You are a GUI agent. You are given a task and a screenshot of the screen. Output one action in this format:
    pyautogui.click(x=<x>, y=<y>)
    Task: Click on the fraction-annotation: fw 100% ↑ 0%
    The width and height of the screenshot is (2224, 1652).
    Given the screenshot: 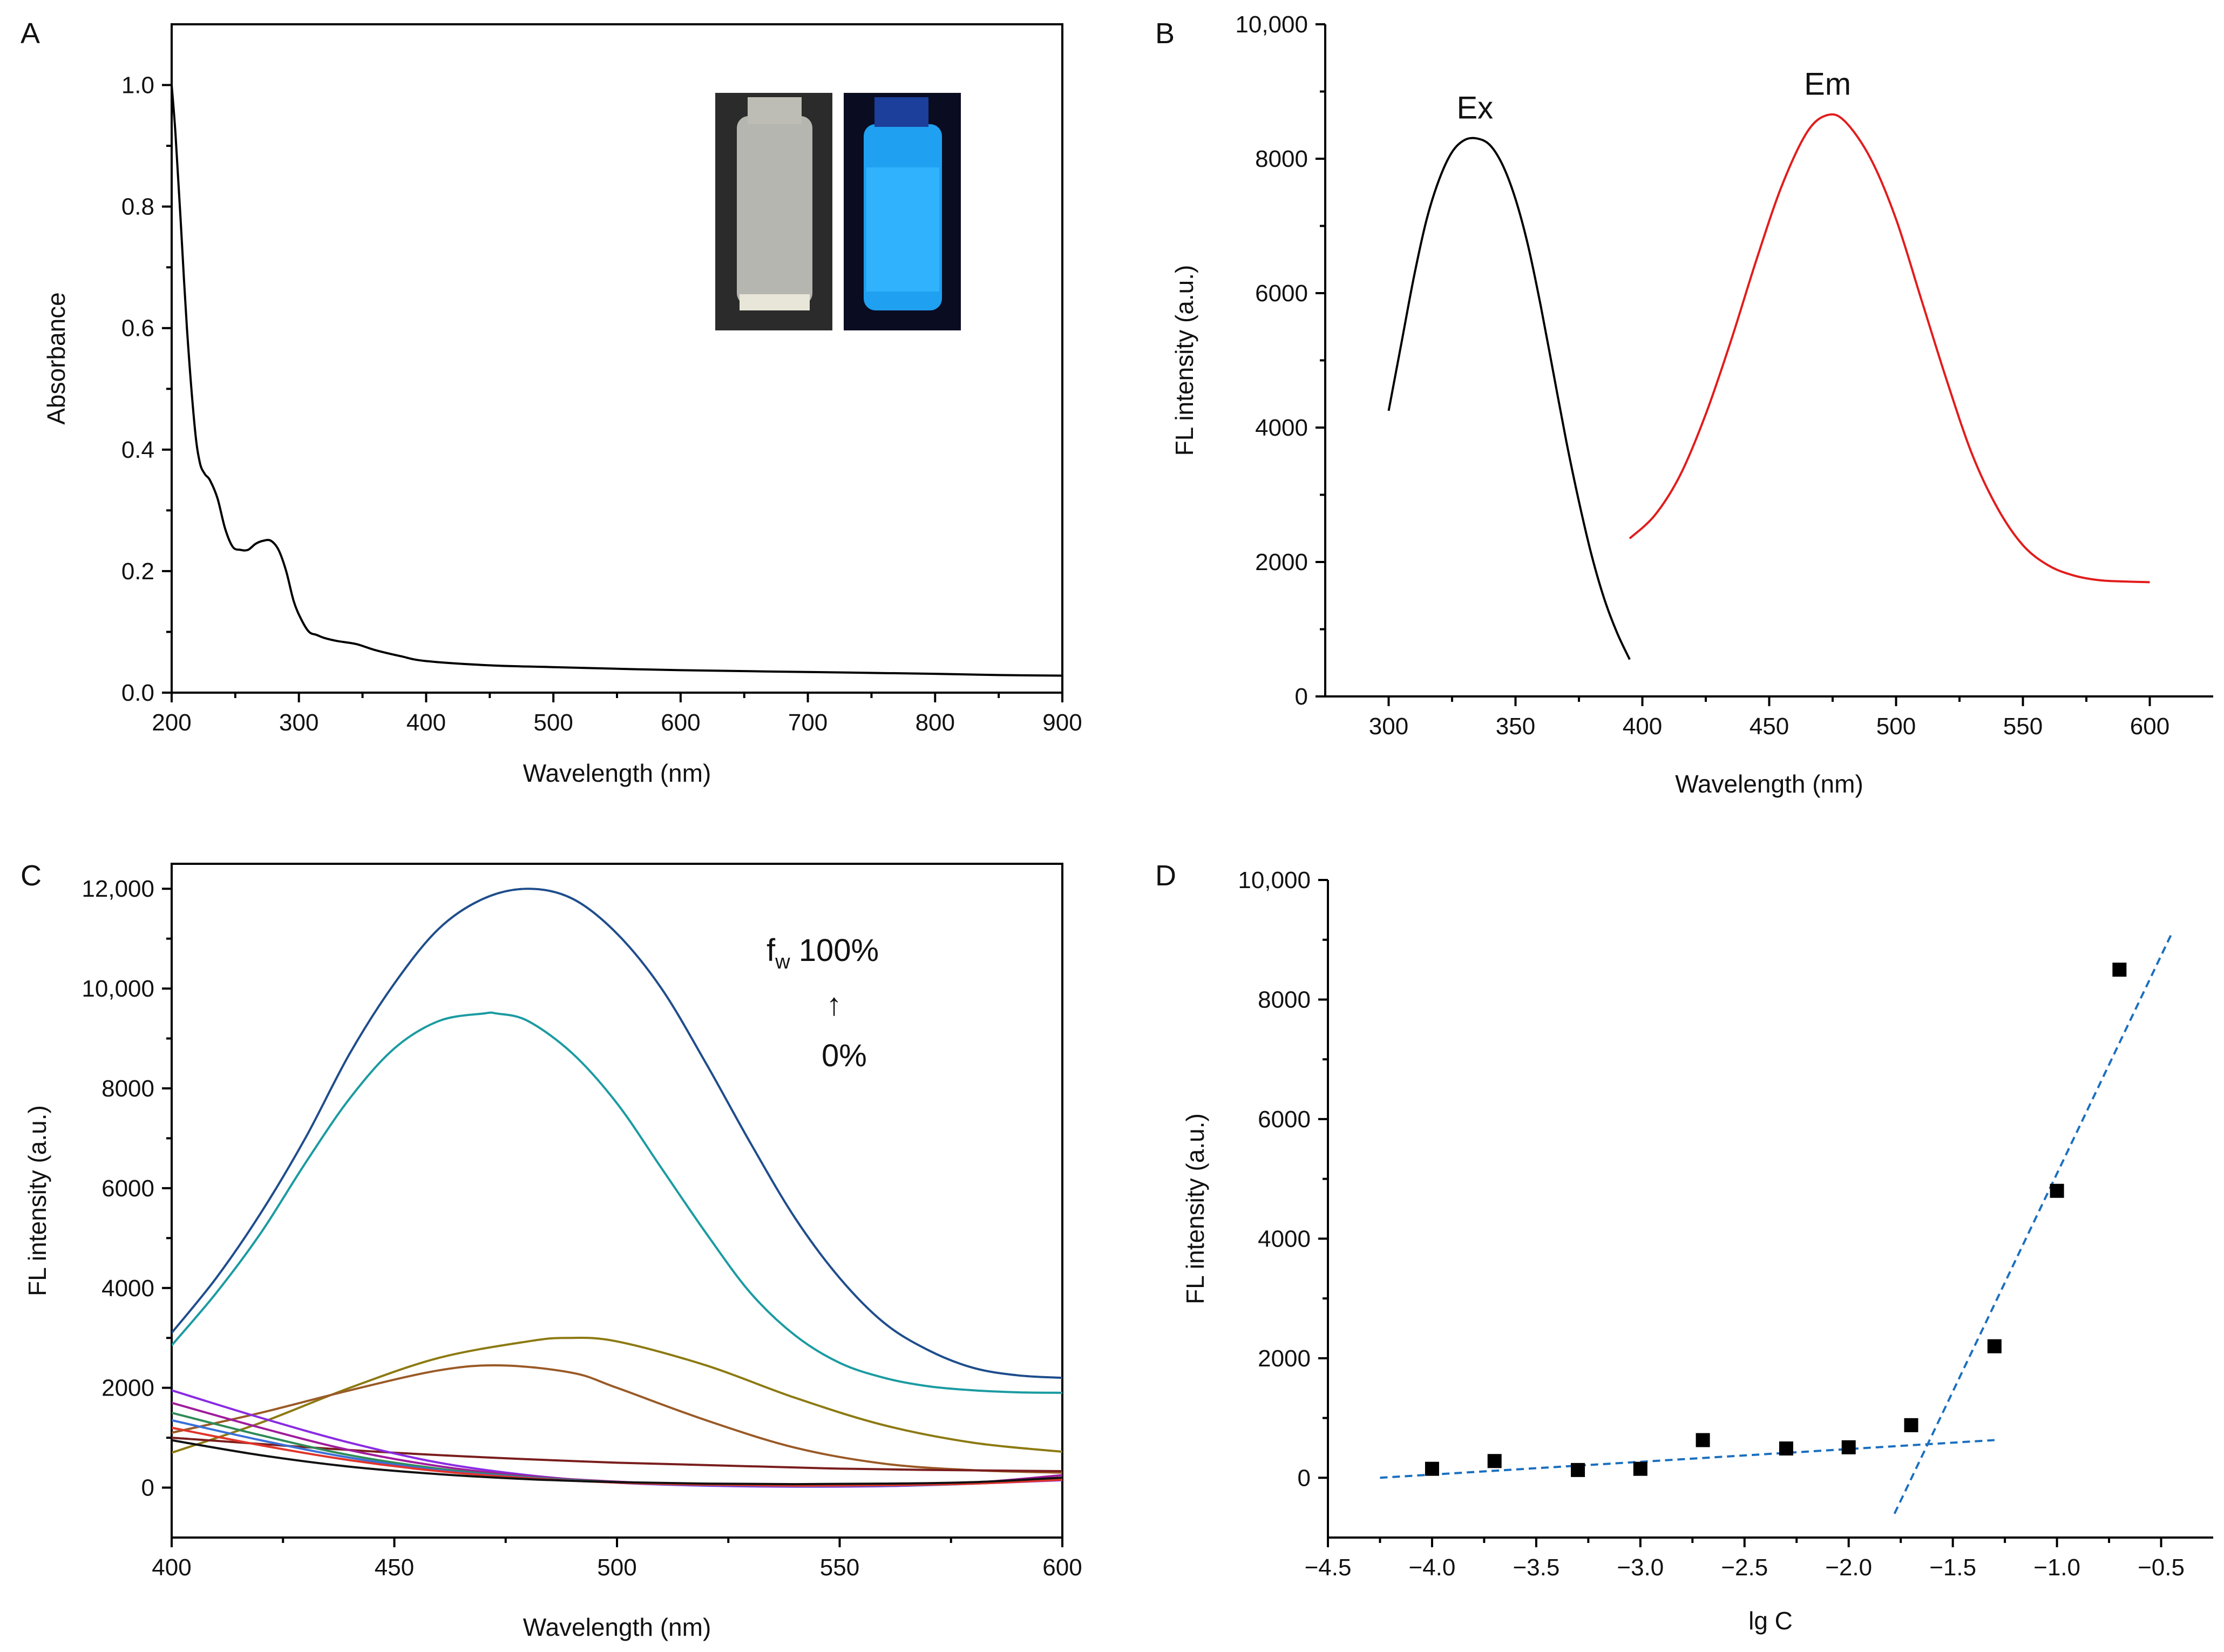 What is the action you would take?
    pyautogui.click(x=823, y=1003)
    